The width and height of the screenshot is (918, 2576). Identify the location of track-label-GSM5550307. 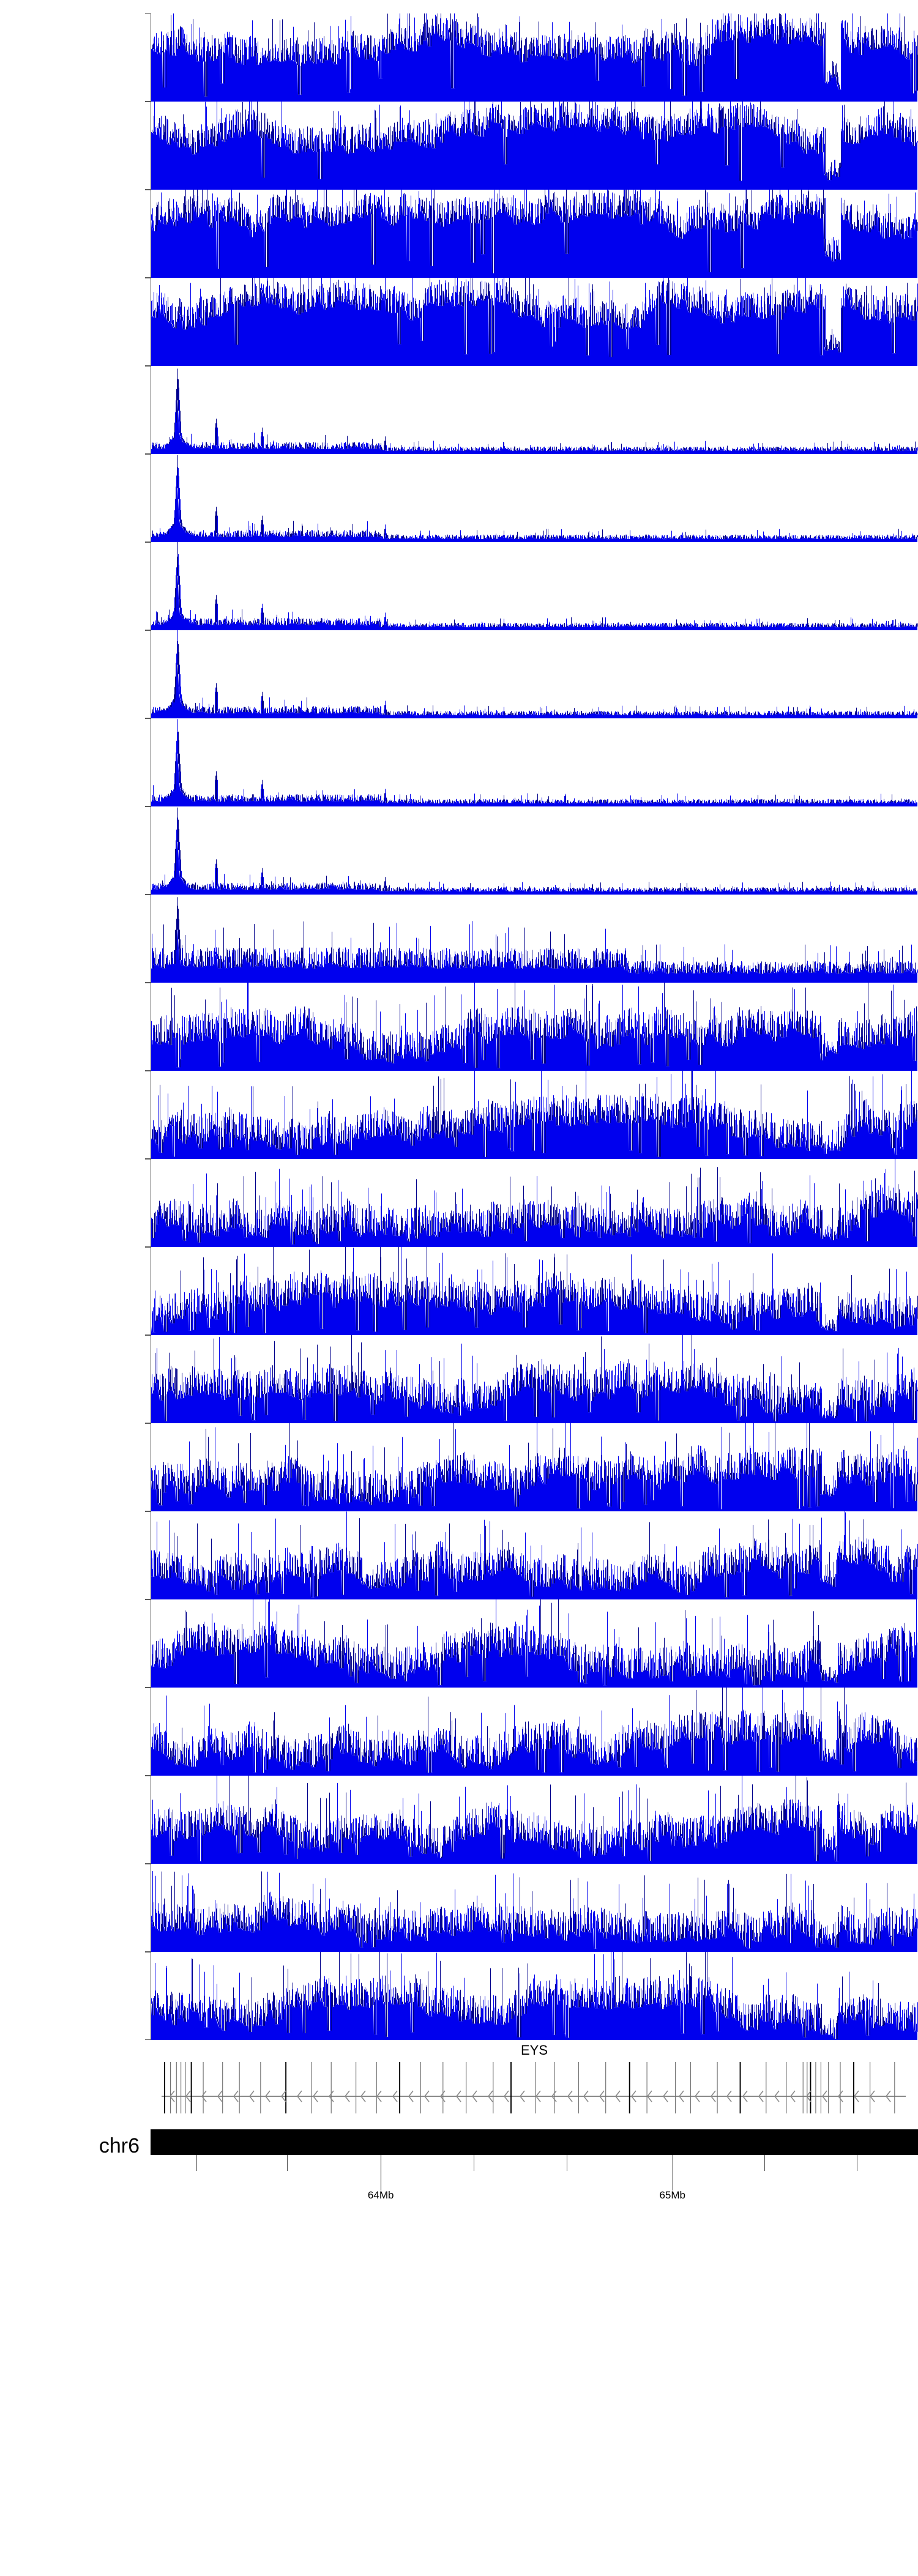
(73, 939).